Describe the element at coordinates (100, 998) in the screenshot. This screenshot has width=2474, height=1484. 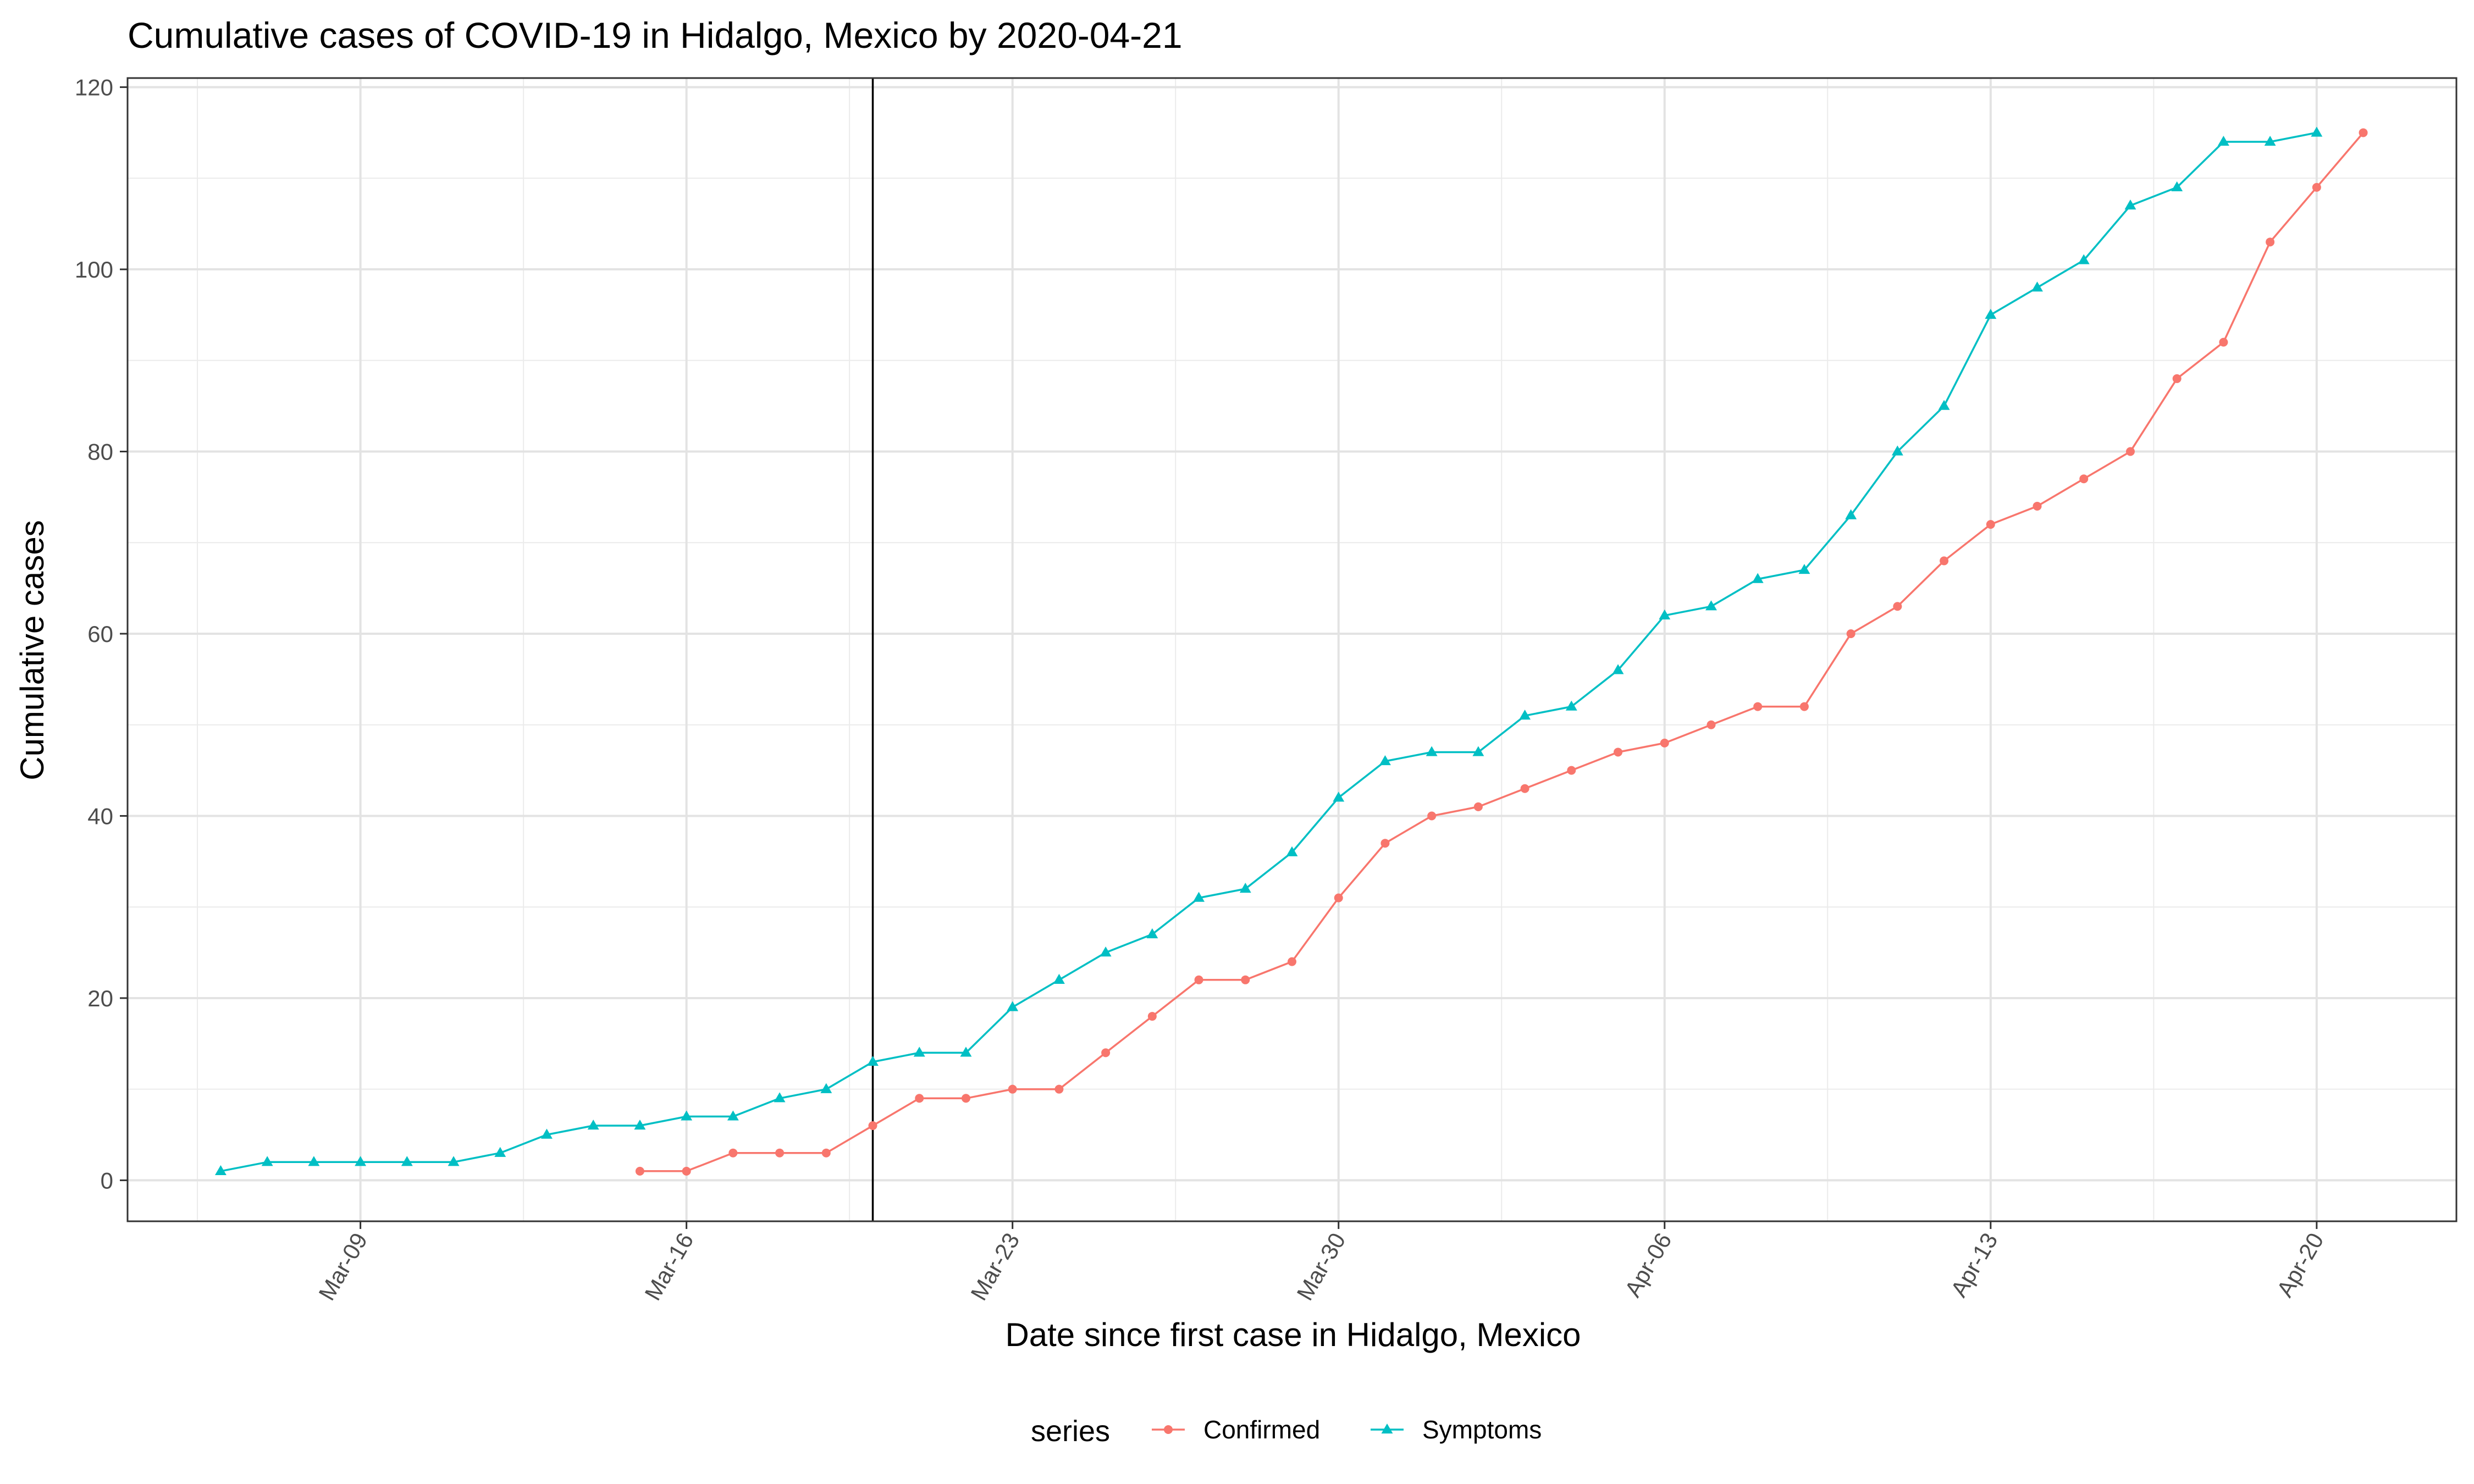
I see `y-tick-label: 20` at that location.